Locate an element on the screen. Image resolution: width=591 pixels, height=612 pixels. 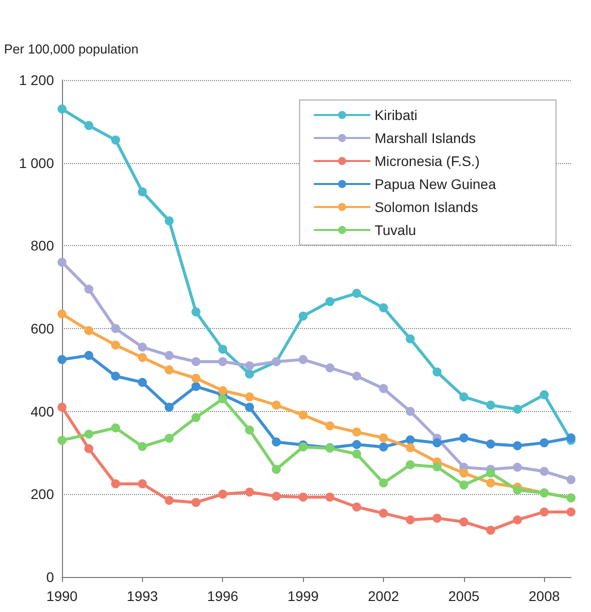
legend-label: Solomon Islands is located at coordinates (426, 207).